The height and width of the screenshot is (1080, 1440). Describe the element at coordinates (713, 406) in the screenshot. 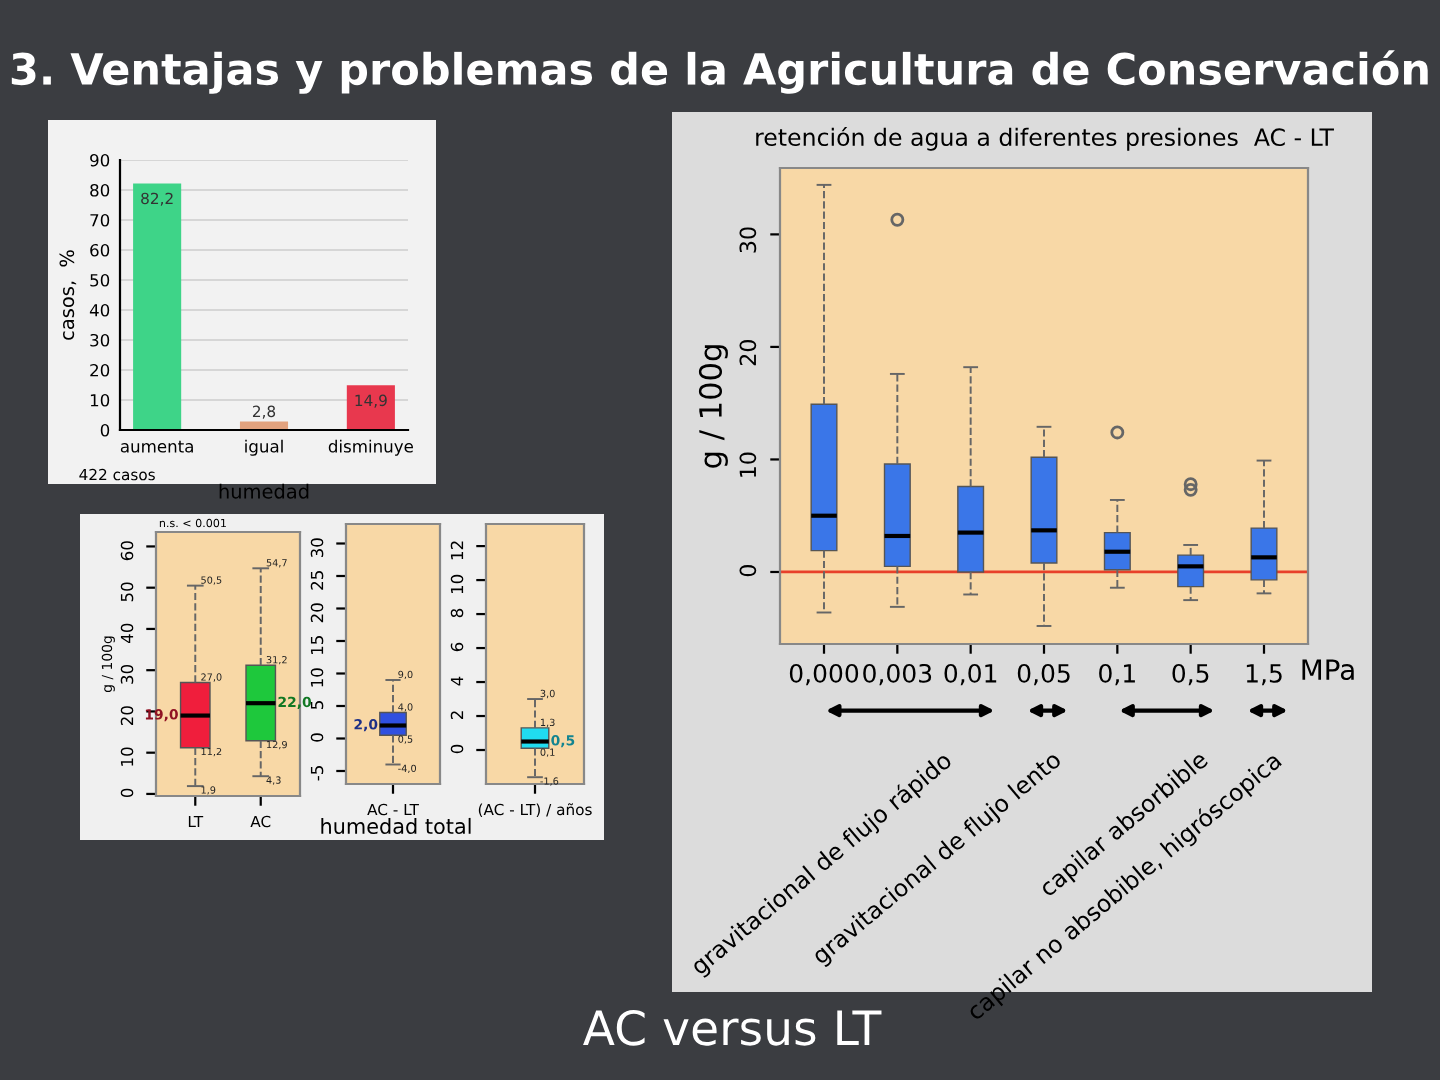

I see `y-axis-title: g / 100g` at that location.